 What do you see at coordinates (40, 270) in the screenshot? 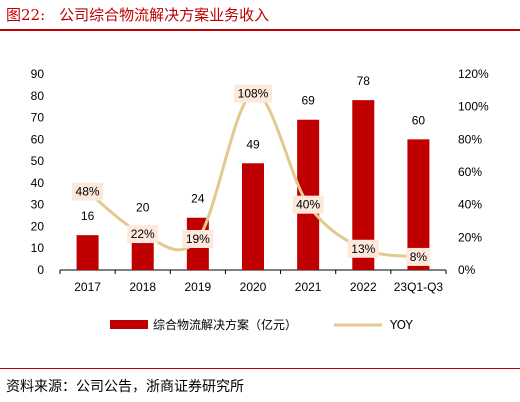
I see `y-left-tick-label: 0` at bounding box center [40, 270].